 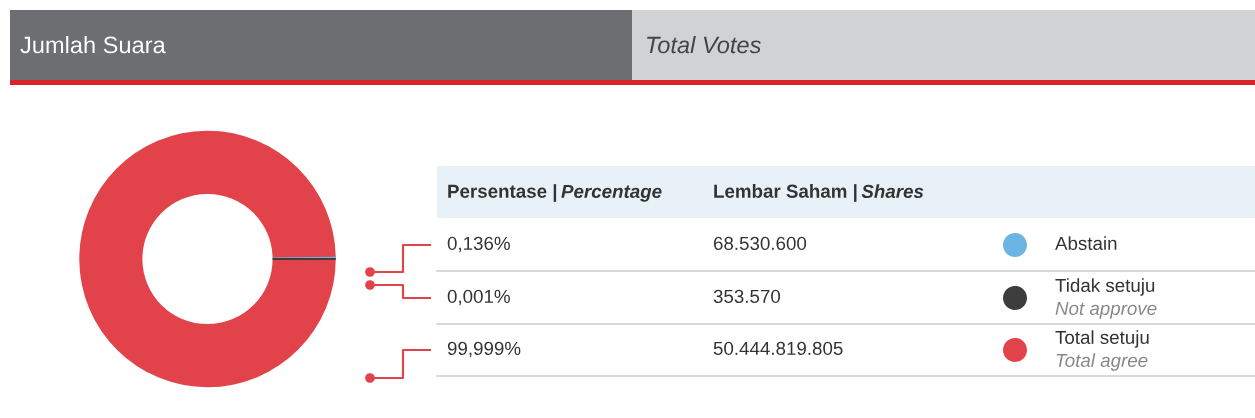 I want to click on data-label: 353.570, so click(x=747, y=296).